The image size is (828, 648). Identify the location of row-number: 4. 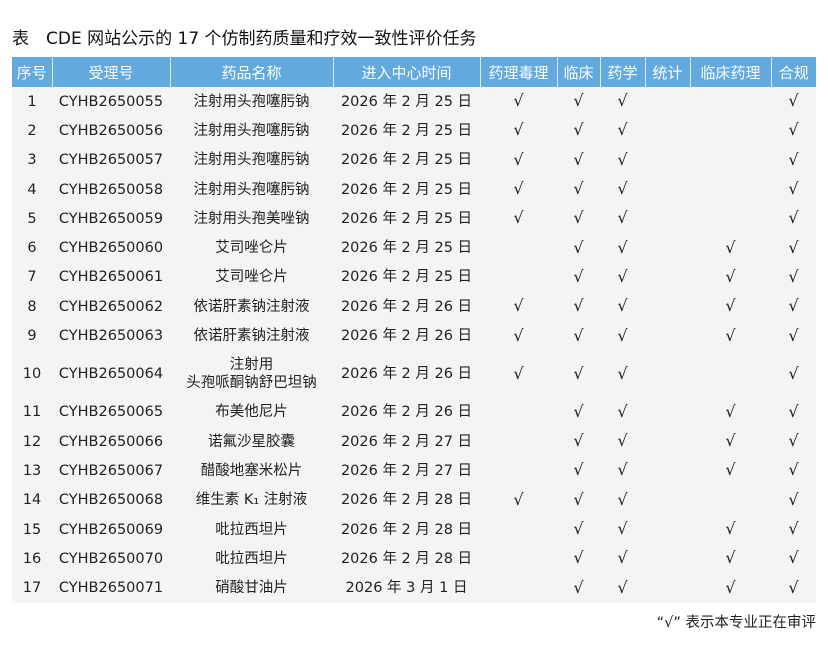
(32, 189).